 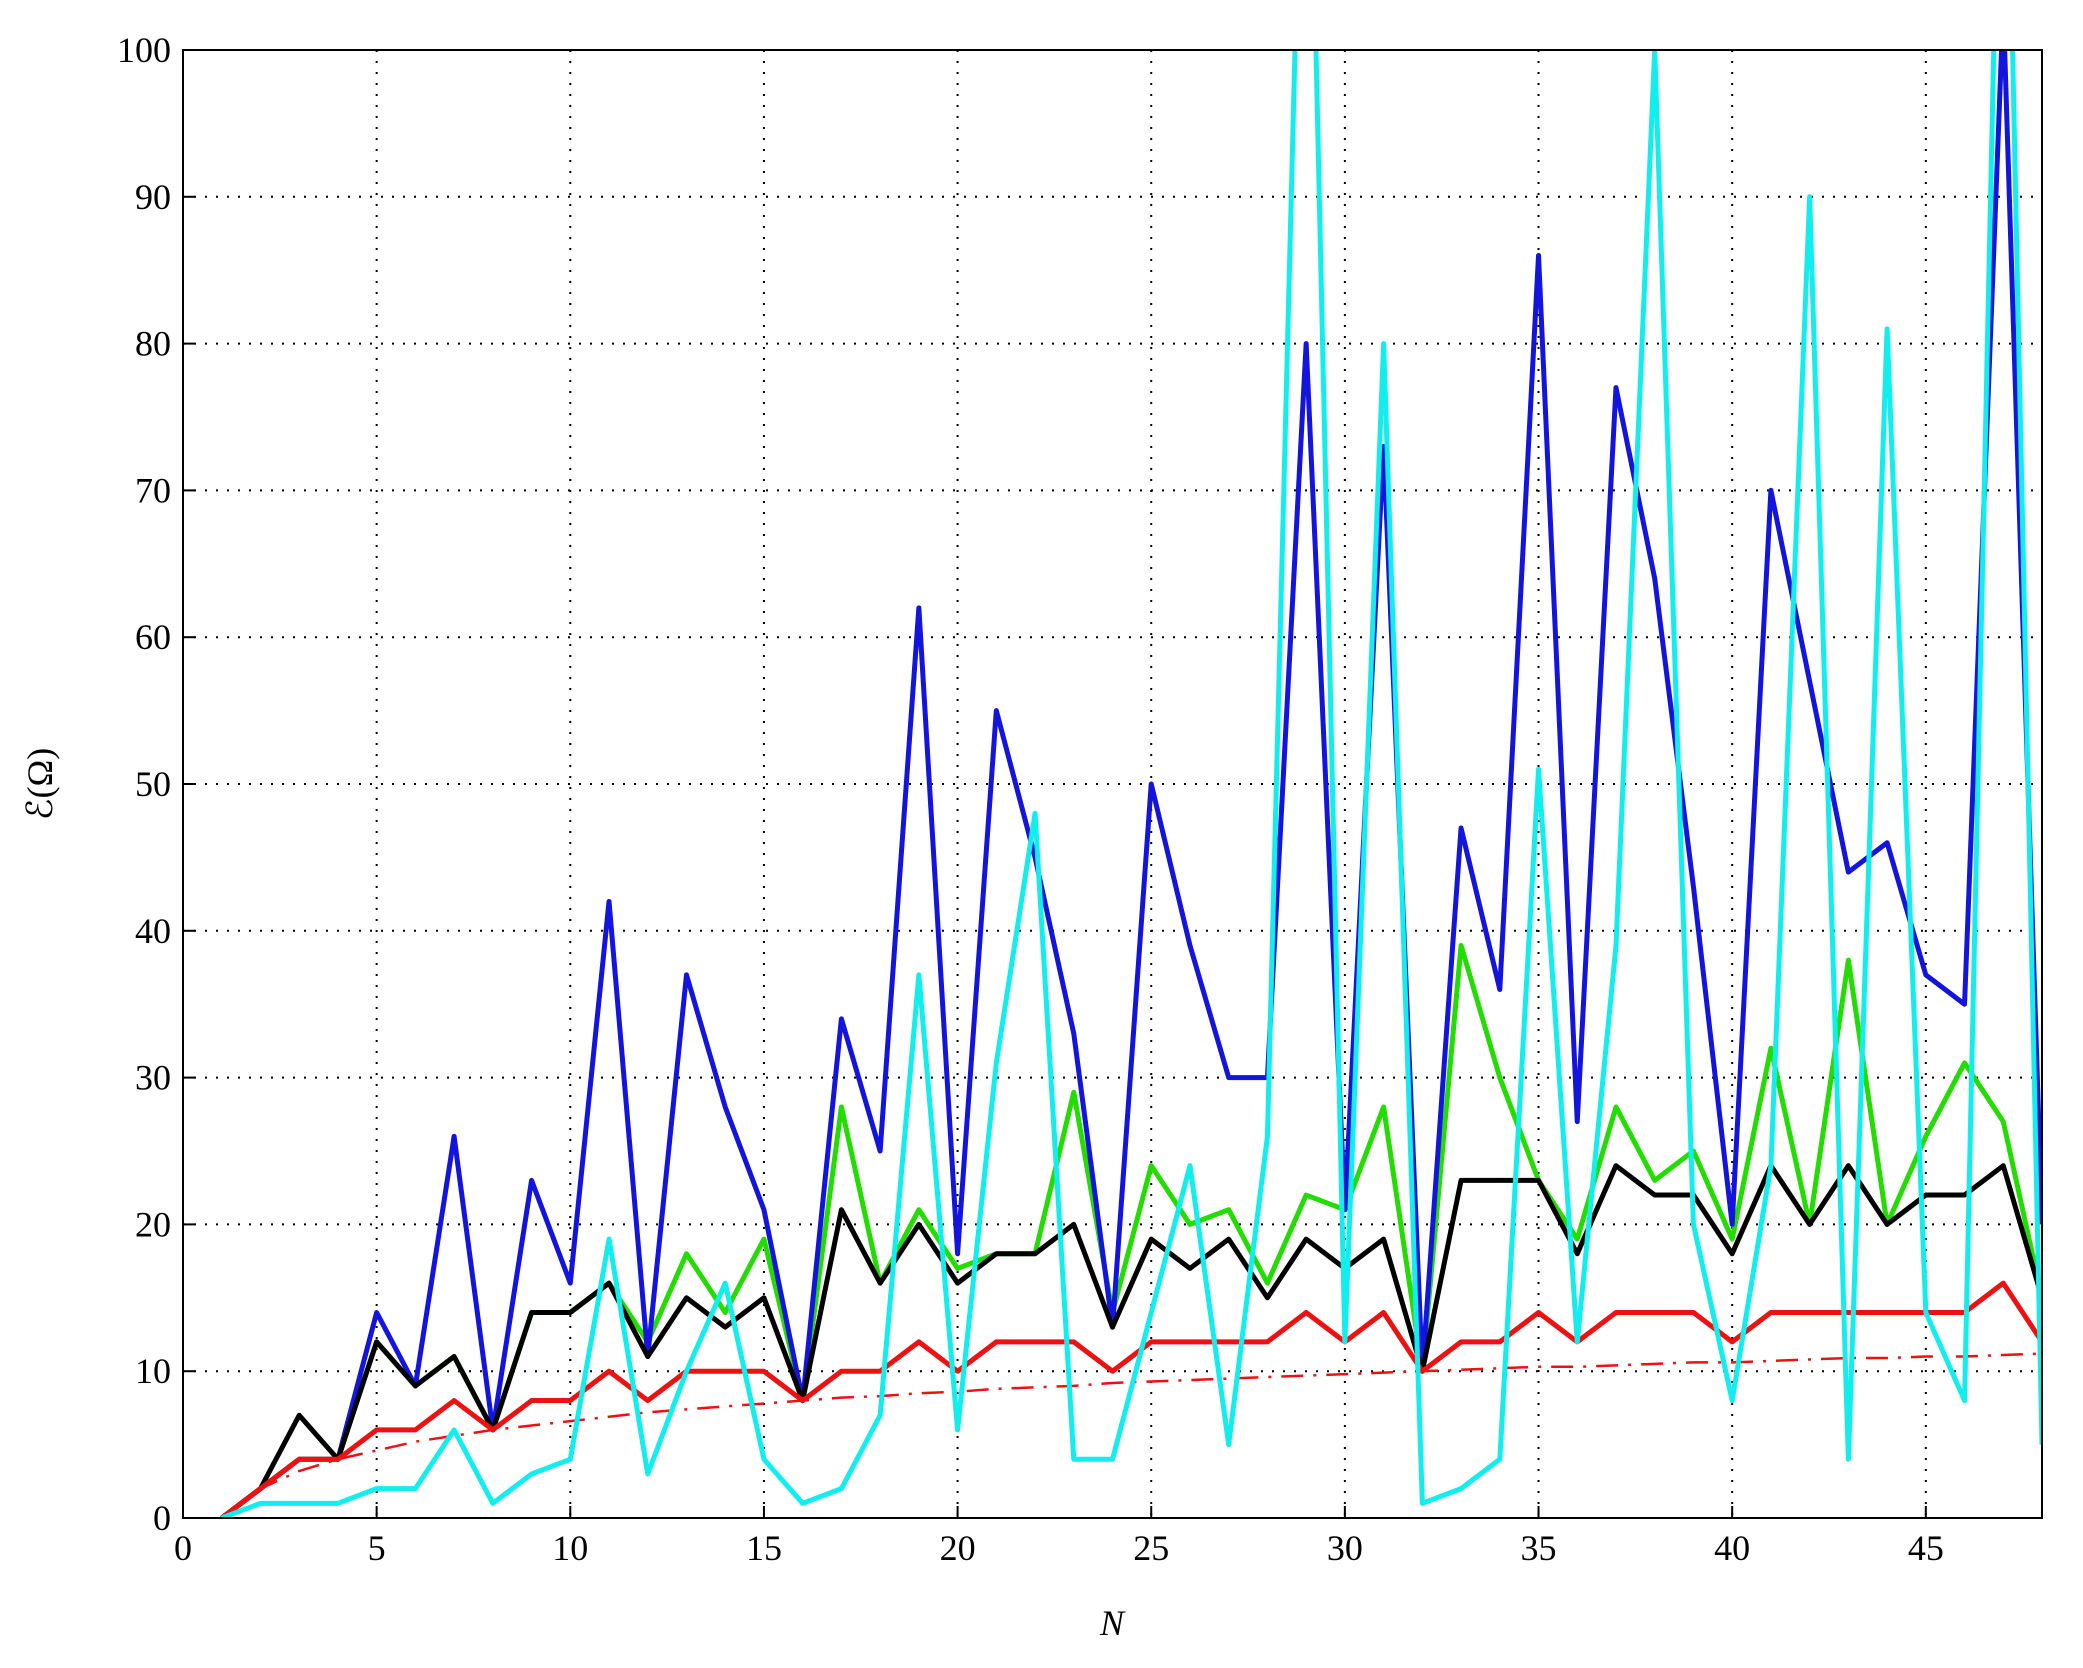 I want to click on x-axis-label: N, so click(x=1112, y=1623).